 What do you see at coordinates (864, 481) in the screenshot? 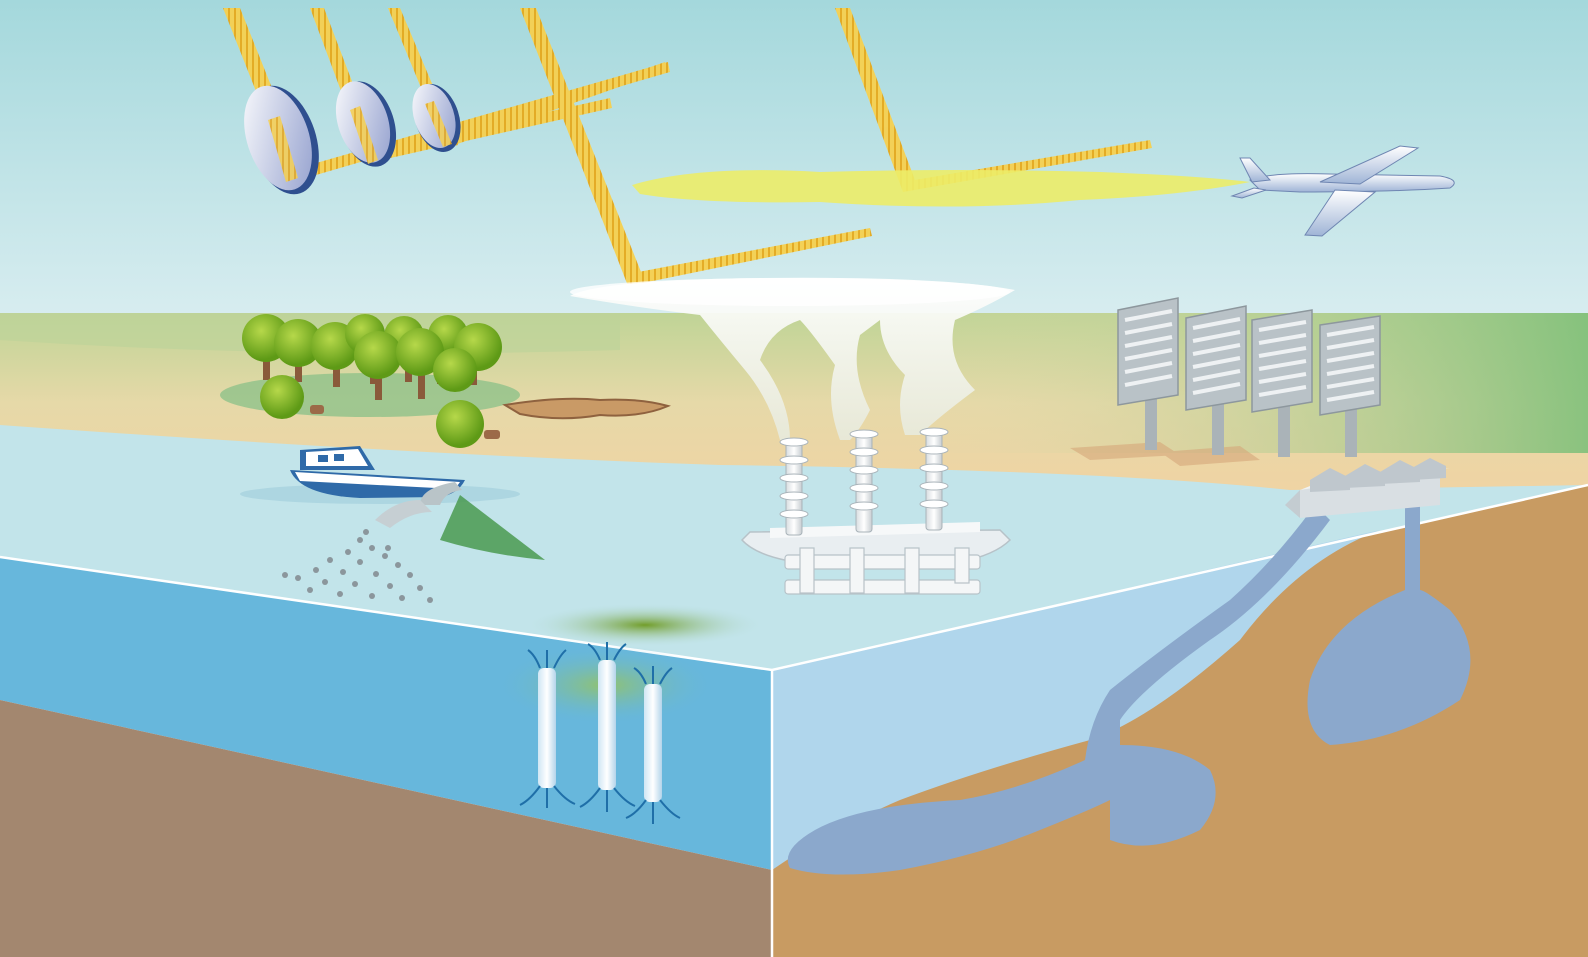
I see `chimneys` at bounding box center [864, 481].